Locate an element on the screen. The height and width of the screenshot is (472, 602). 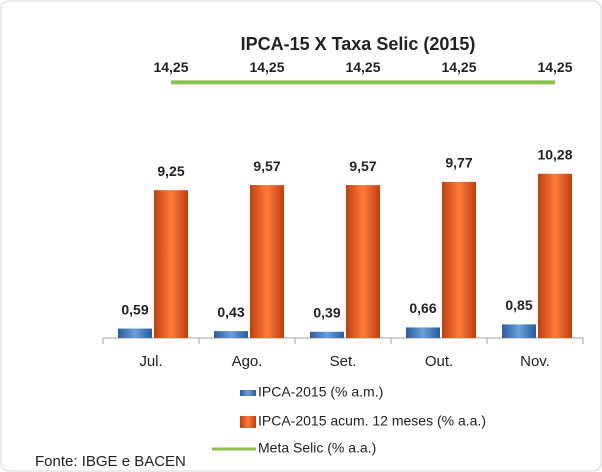
data-label: 0,39 is located at coordinates (326, 312).